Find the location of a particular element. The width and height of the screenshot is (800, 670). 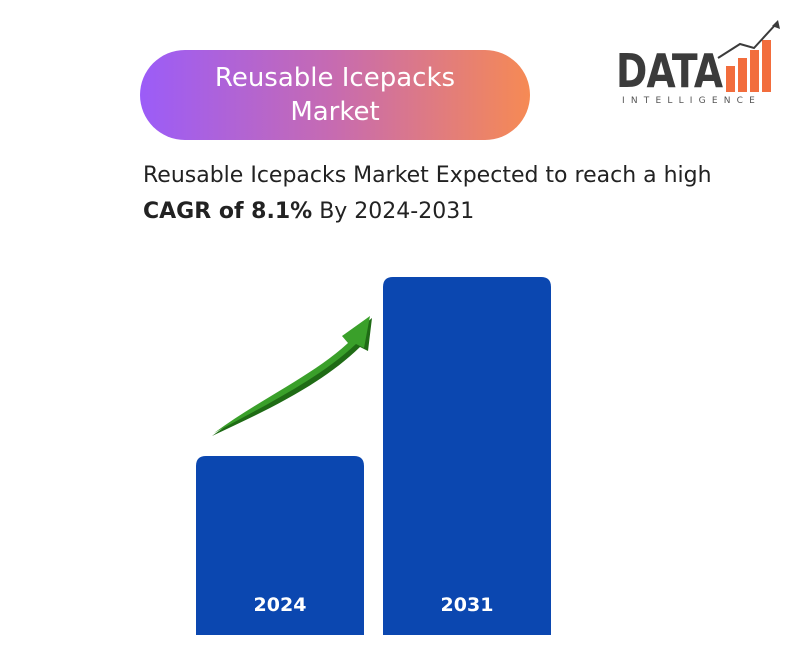

growth-arrow-icon is located at coordinates (292, 376).